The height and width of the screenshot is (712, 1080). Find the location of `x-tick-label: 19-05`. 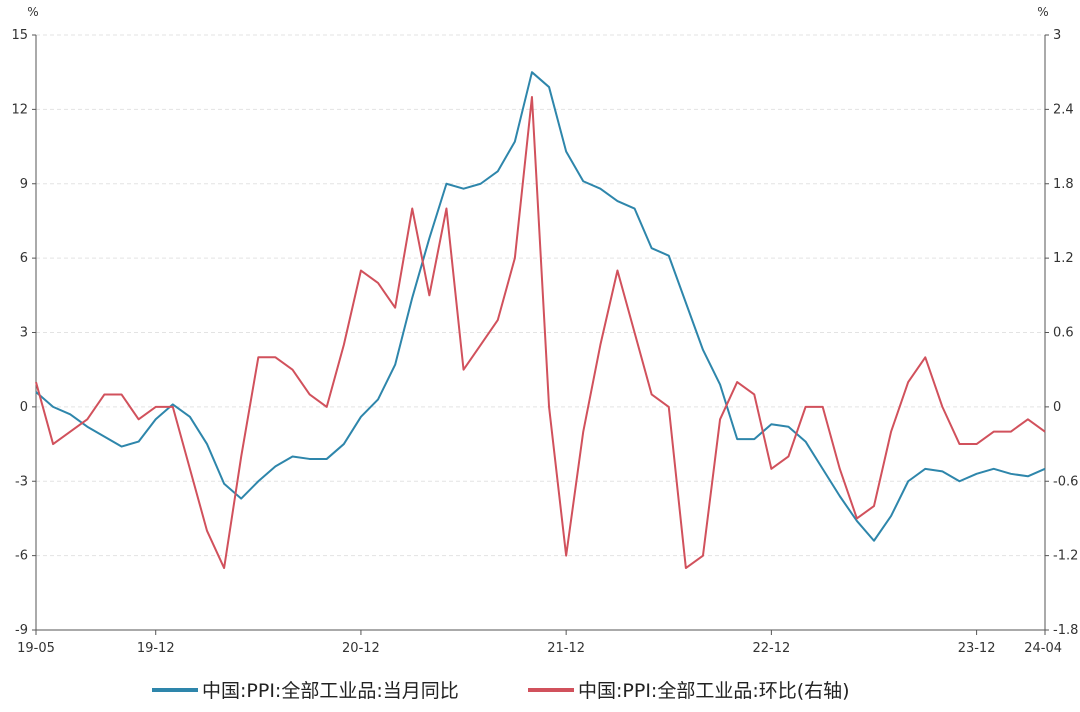

x-tick-label: 19-05 is located at coordinates (36, 648).